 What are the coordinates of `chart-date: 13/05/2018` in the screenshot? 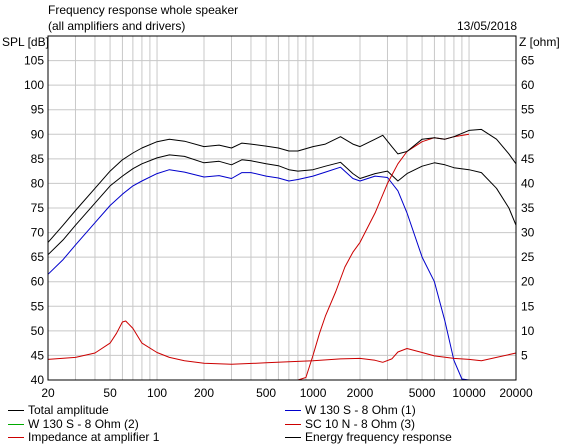 It's located at (487, 26).